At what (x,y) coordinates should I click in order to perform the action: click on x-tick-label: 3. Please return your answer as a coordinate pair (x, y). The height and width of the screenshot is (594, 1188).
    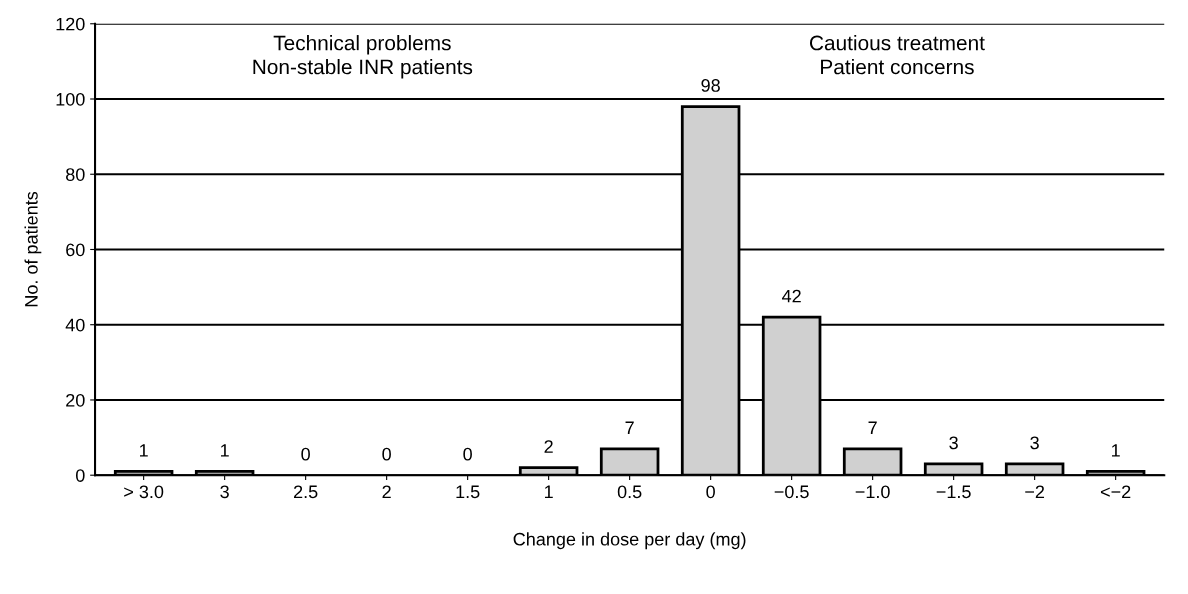
    Looking at the image, I should click on (224, 492).